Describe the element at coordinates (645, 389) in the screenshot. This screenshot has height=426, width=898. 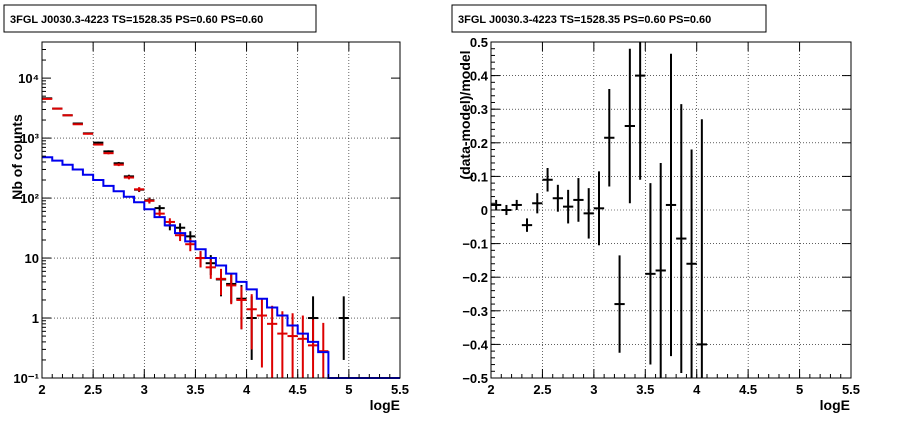
I see `residual-x-tick-label: 3.5` at that location.